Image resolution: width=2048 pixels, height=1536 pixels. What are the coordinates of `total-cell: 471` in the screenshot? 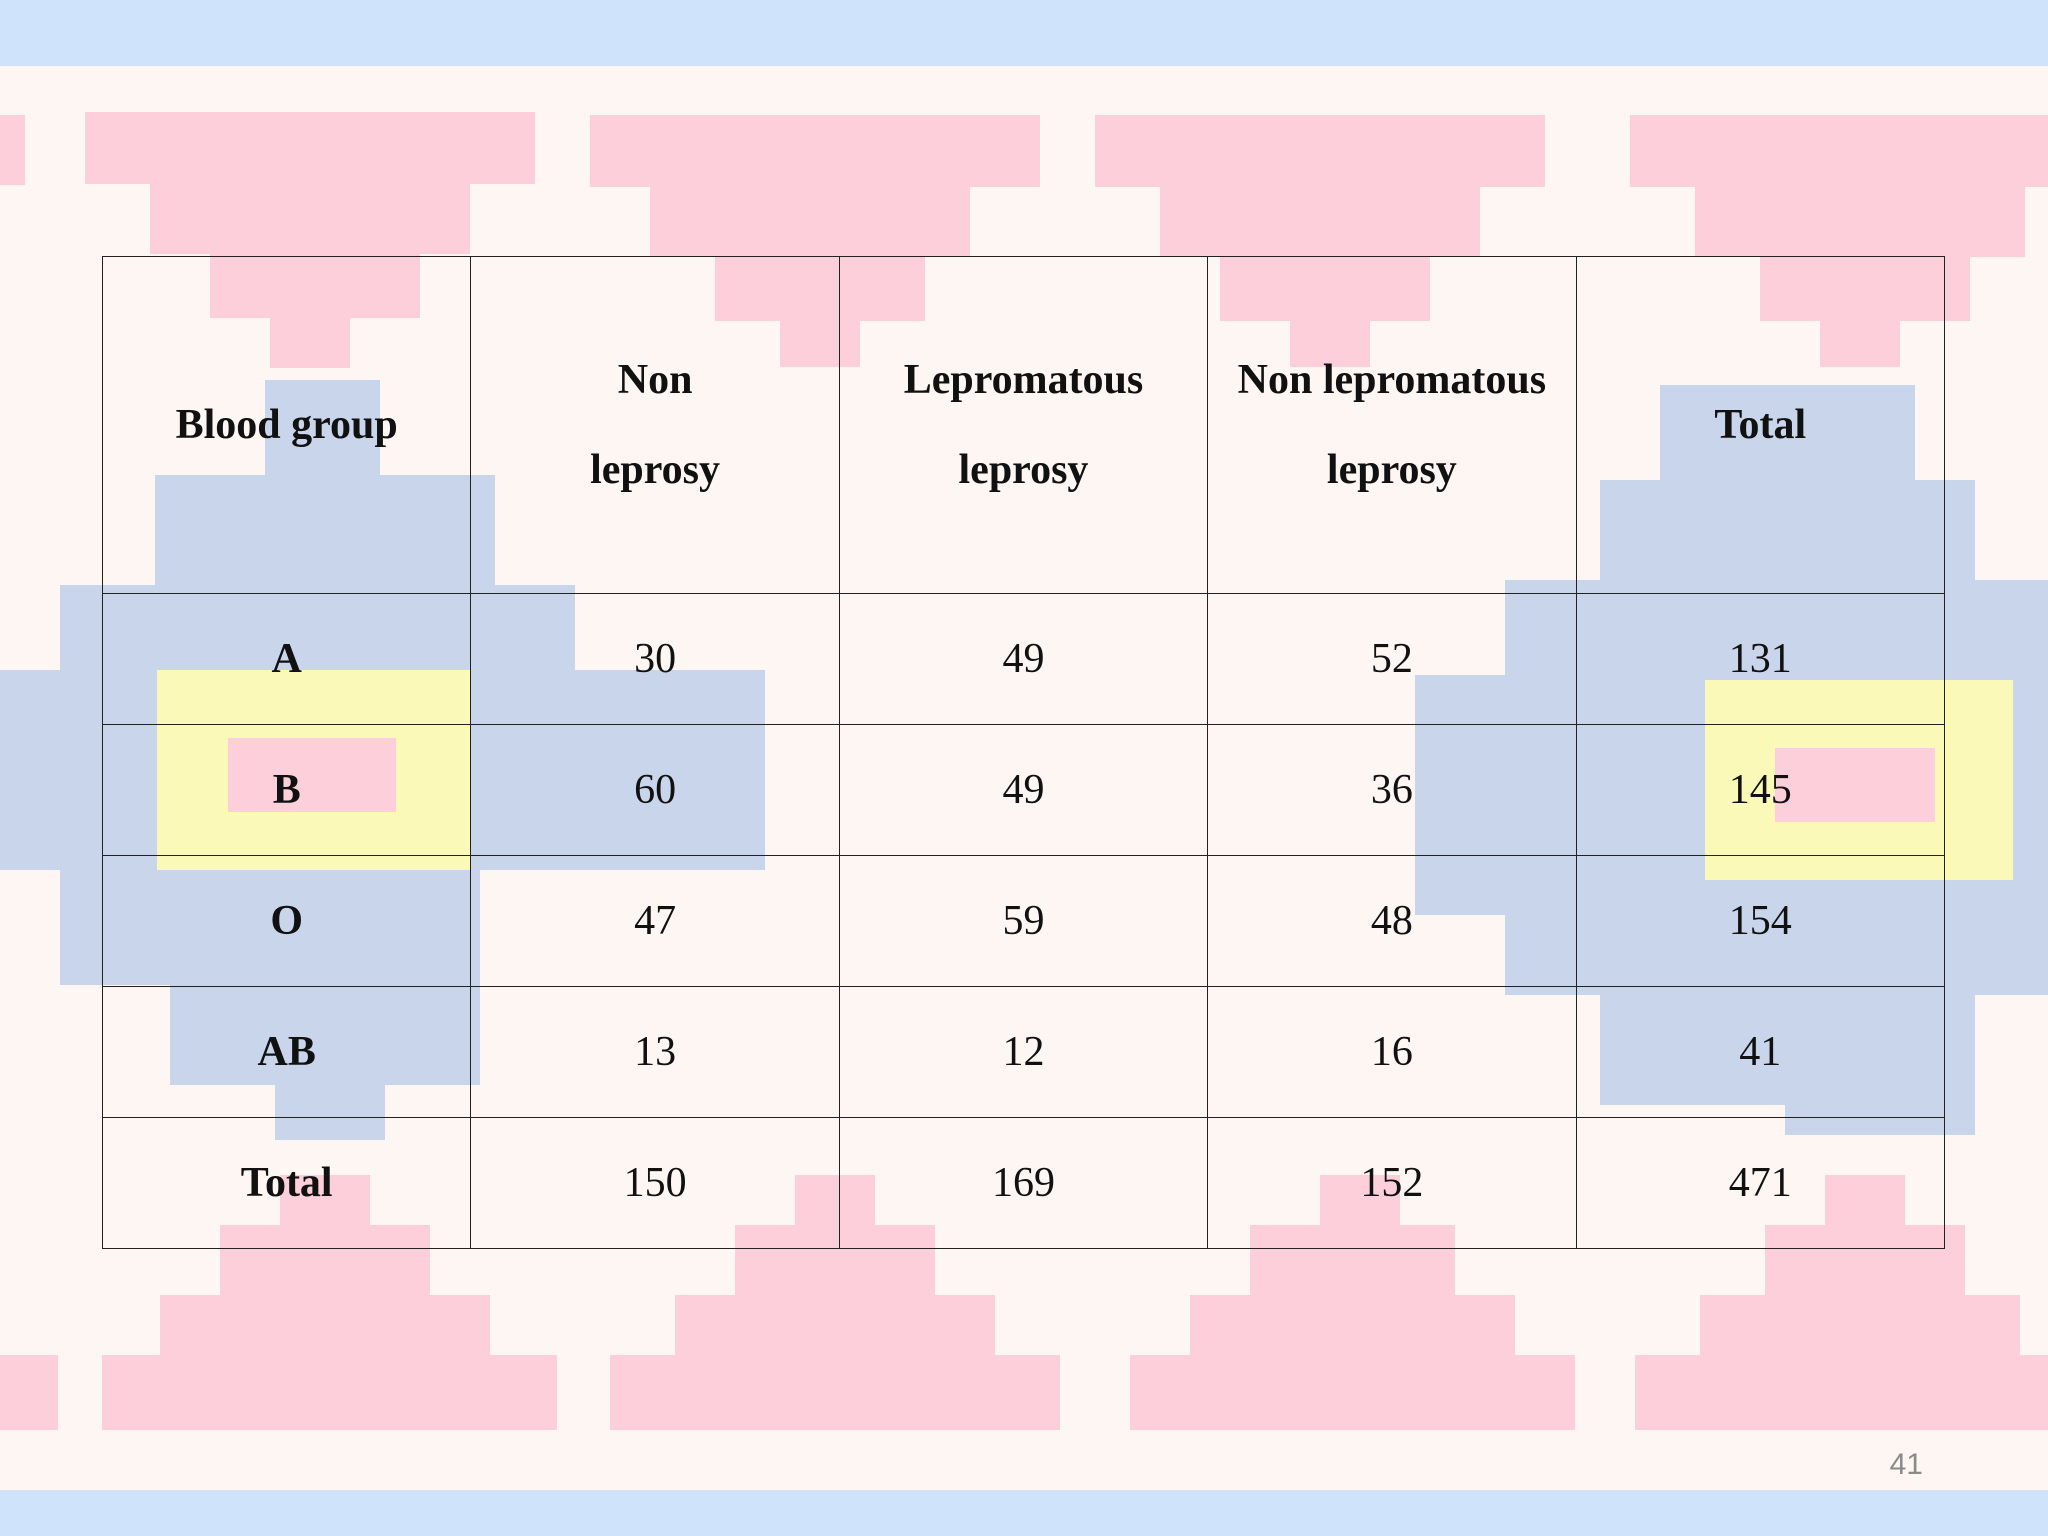 It's located at (1760, 1183).